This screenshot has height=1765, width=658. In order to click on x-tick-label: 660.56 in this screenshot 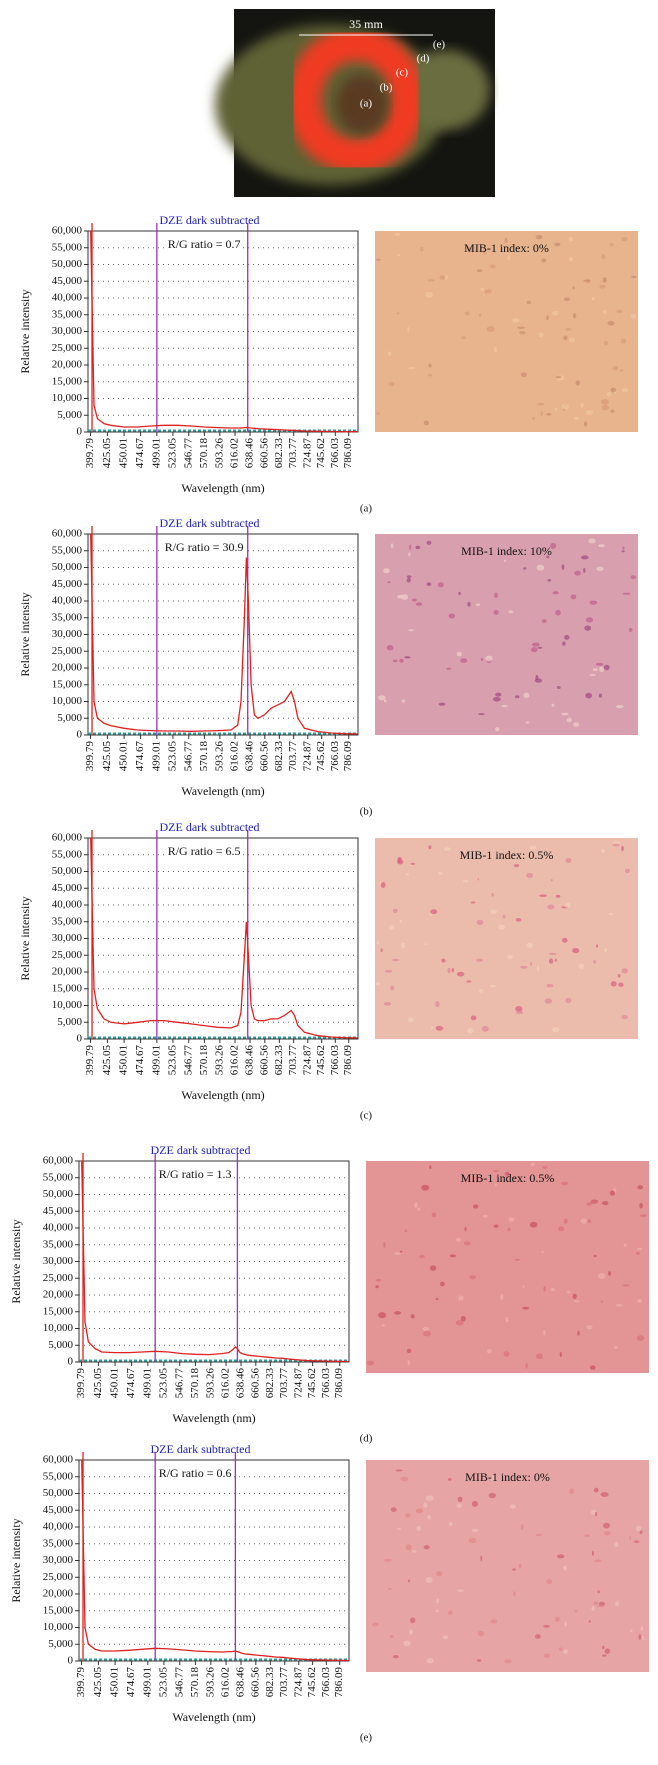, I will do `click(255, 1682)`.